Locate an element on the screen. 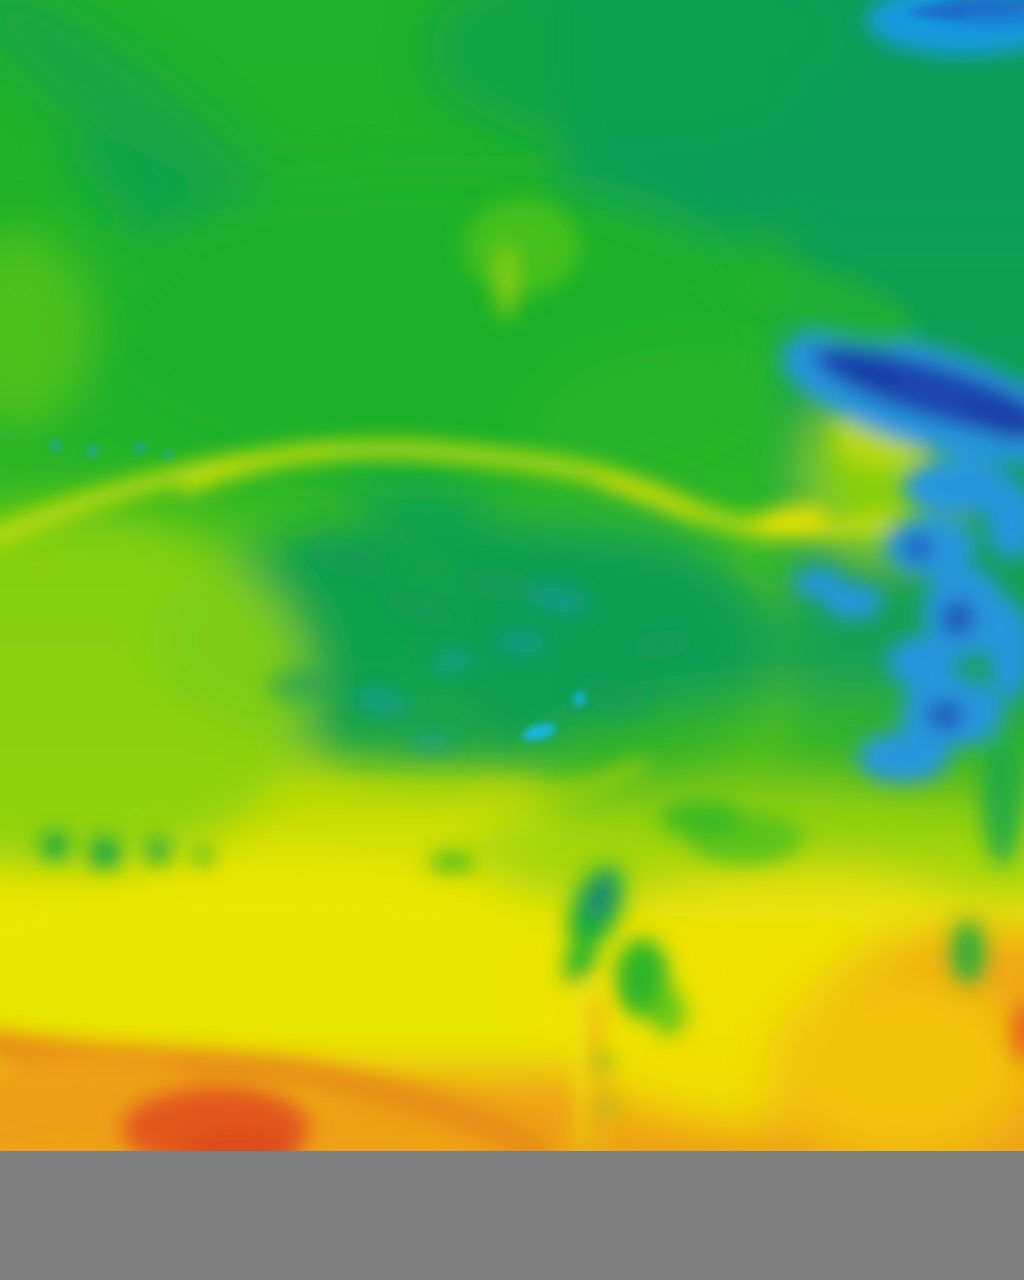  plateau-cool-speckles is located at coordinates (481, 626).